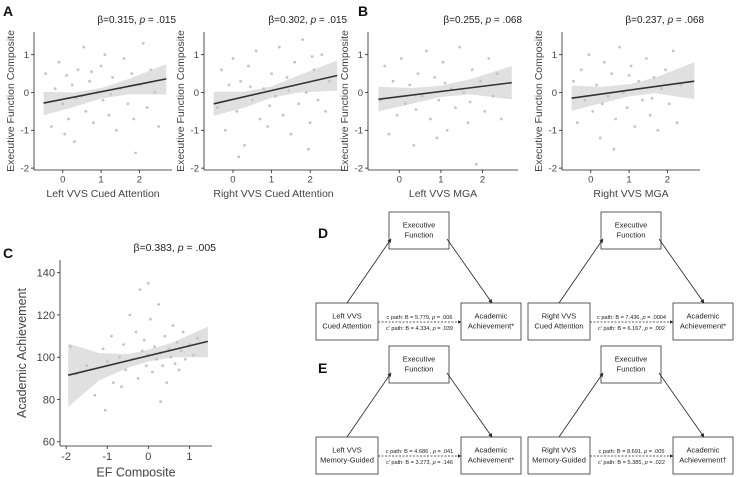 This screenshot has width=739, height=477. I want to click on title-beta: β=0.255,, so click(464, 20).